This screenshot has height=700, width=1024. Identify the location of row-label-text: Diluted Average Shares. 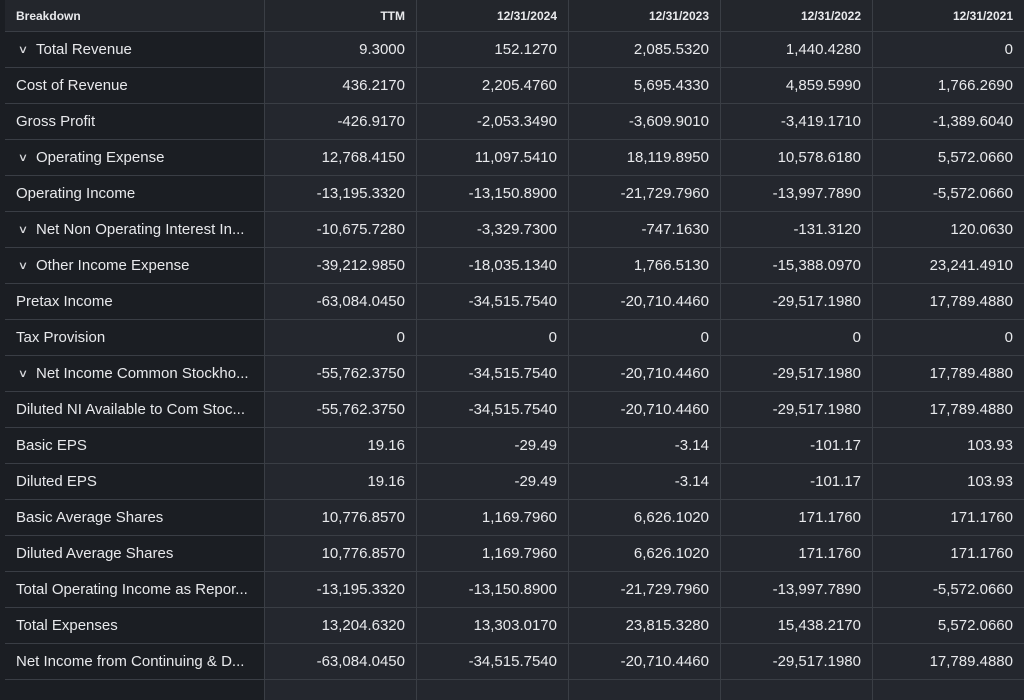
(95, 553).